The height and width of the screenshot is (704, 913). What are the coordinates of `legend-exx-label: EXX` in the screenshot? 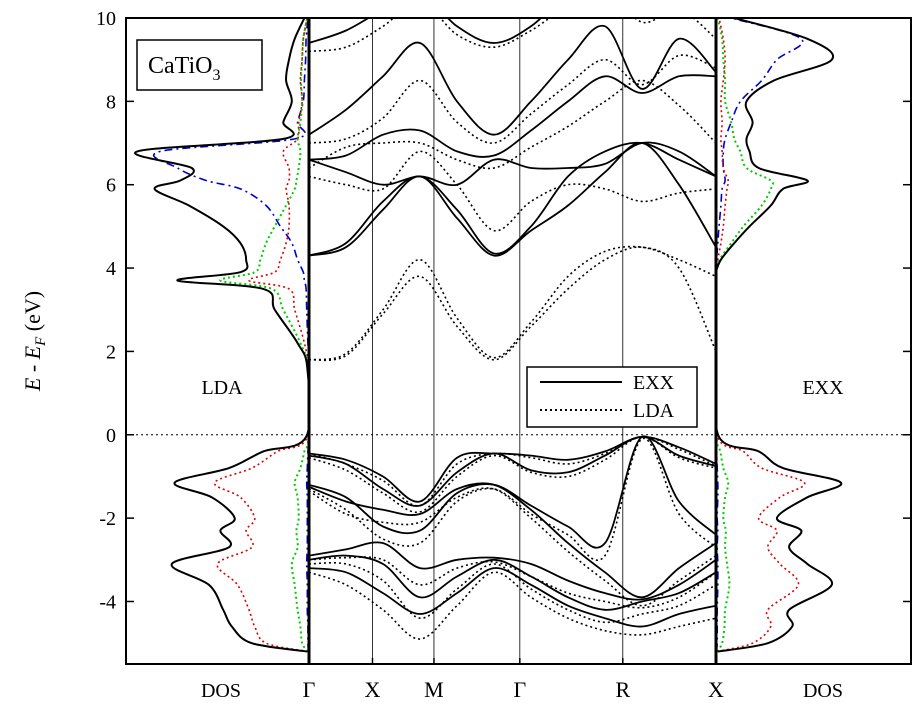 It's located at (654, 383).